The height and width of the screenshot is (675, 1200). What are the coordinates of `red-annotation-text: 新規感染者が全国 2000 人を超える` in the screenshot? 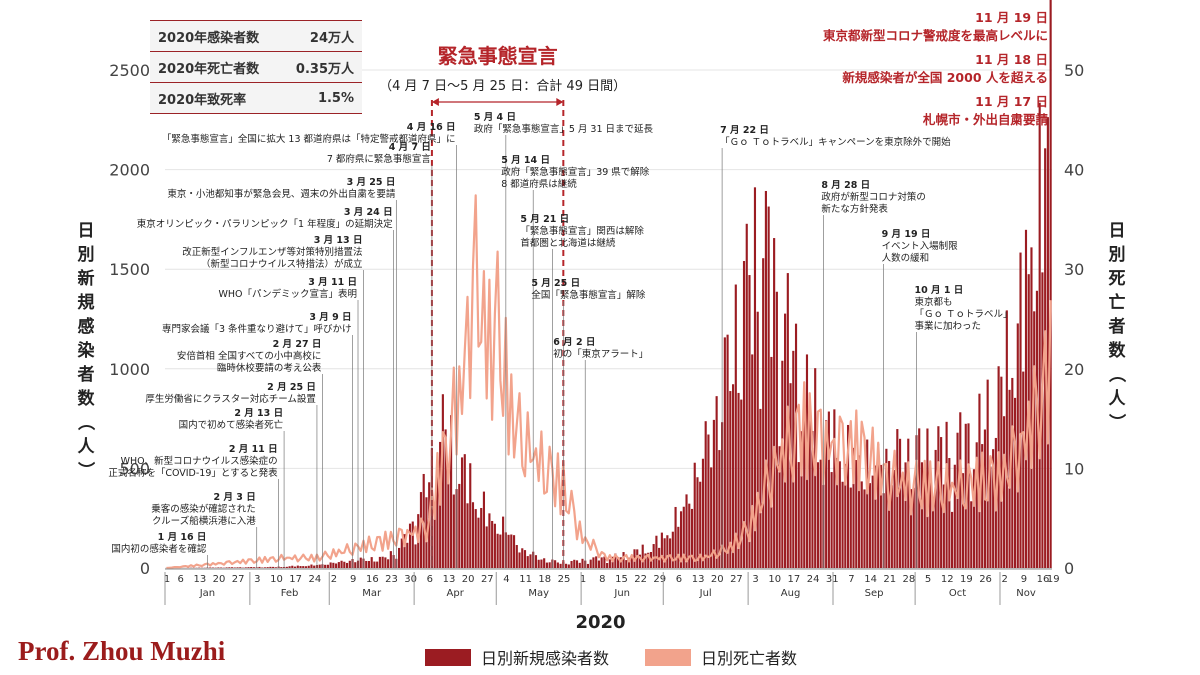 It's located at (945, 77).